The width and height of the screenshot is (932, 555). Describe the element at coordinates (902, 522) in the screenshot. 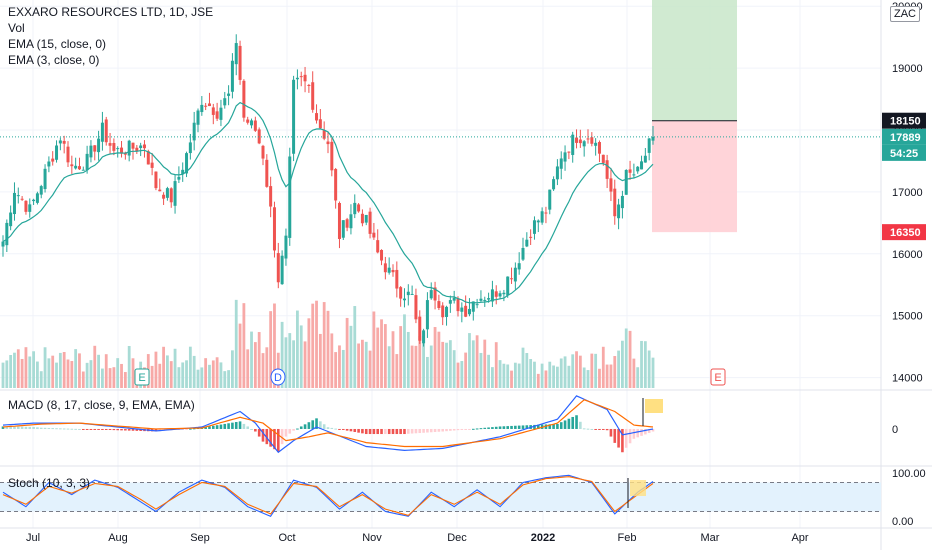

I see `stoch-tick-label: 0.00` at that location.